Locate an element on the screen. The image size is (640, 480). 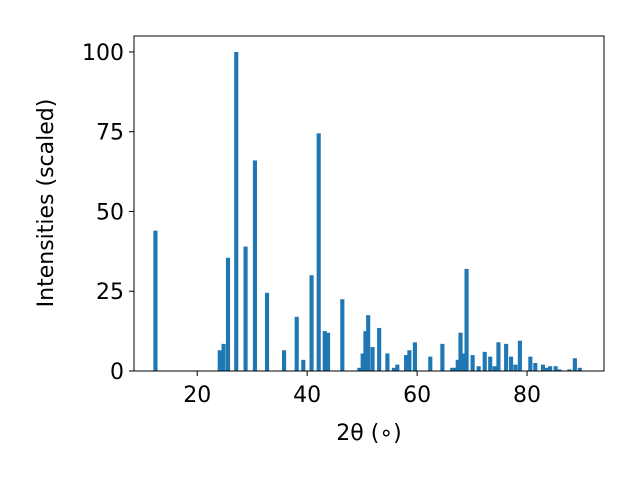
x-tick-label: 80 is located at coordinates (527, 395).